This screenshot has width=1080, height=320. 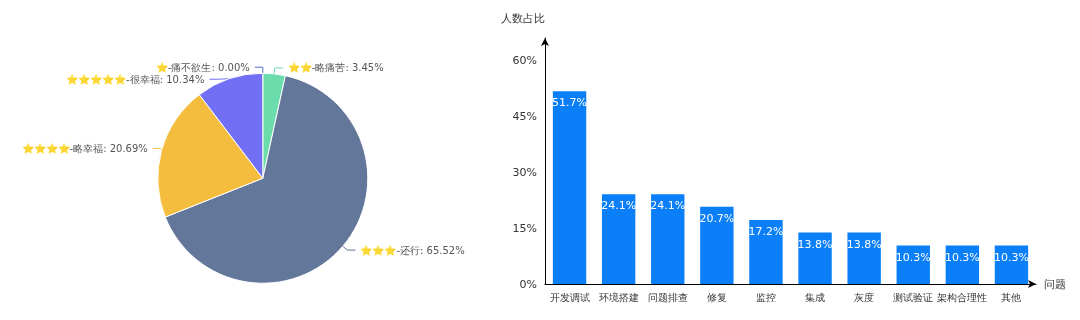 What do you see at coordinates (765, 297) in the screenshot?
I see `x-tick-label: 监控` at bounding box center [765, 297].